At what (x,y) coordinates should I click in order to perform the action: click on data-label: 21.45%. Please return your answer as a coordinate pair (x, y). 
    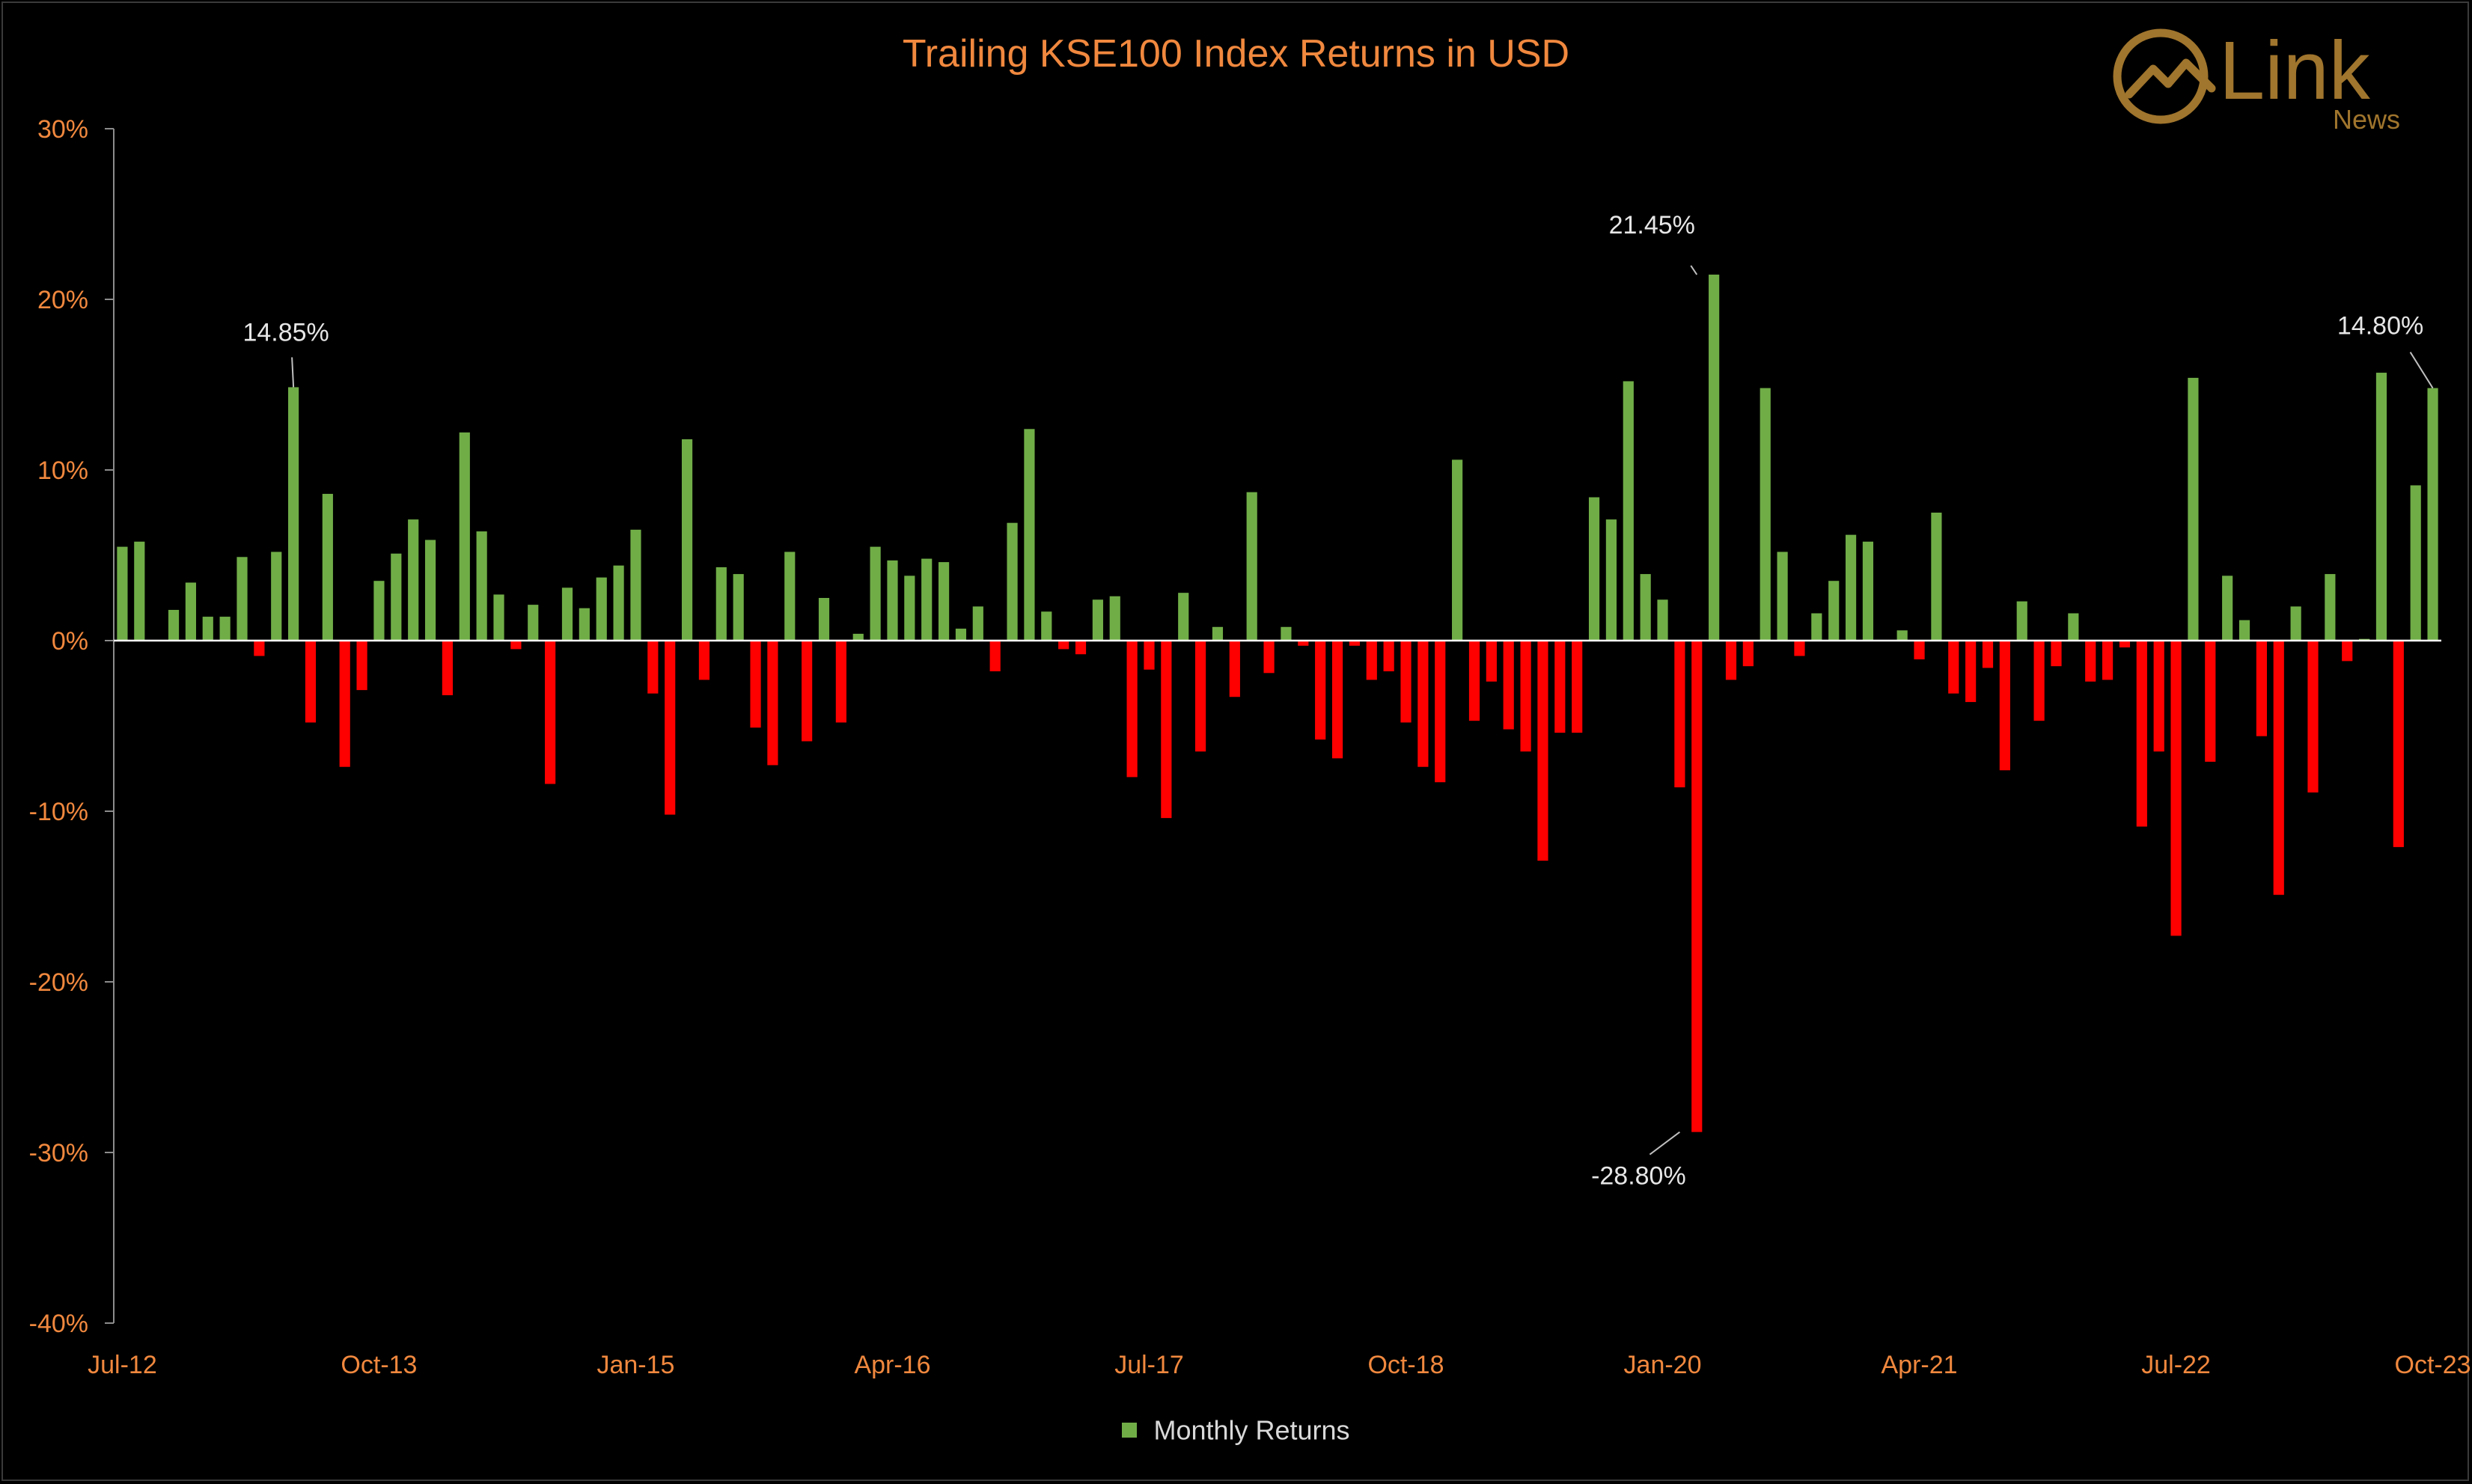
    Looking at the image, I should click on (1652, 225).